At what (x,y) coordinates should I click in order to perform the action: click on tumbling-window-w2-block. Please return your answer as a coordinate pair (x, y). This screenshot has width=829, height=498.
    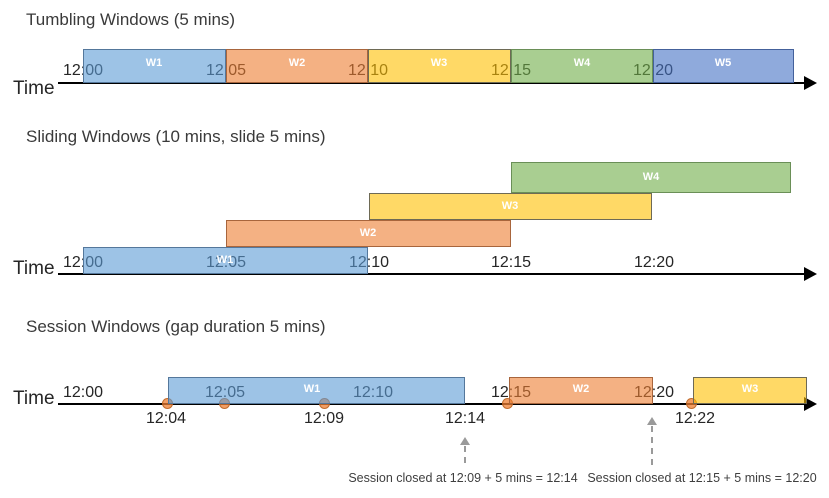
    Looking at the image, I should click on (297, 66).